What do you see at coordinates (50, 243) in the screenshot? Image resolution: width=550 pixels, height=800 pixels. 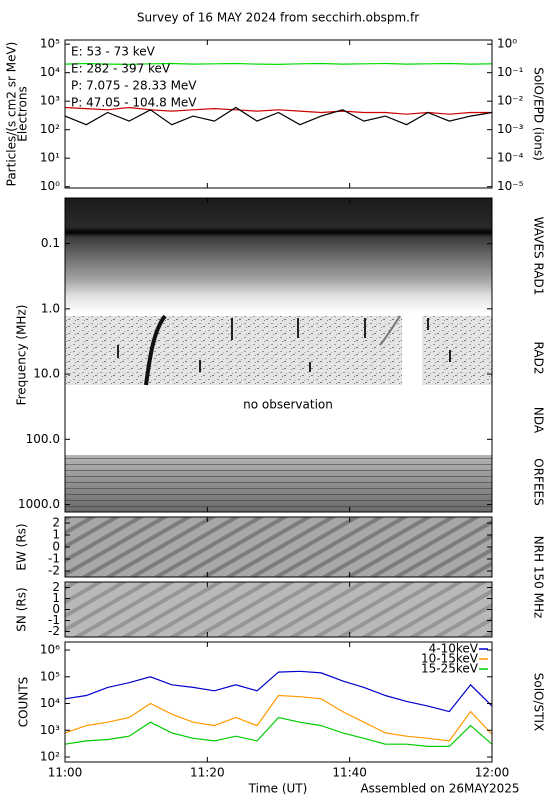 I see `y-tick-label: 0.1` at bounding box center [50, 243].